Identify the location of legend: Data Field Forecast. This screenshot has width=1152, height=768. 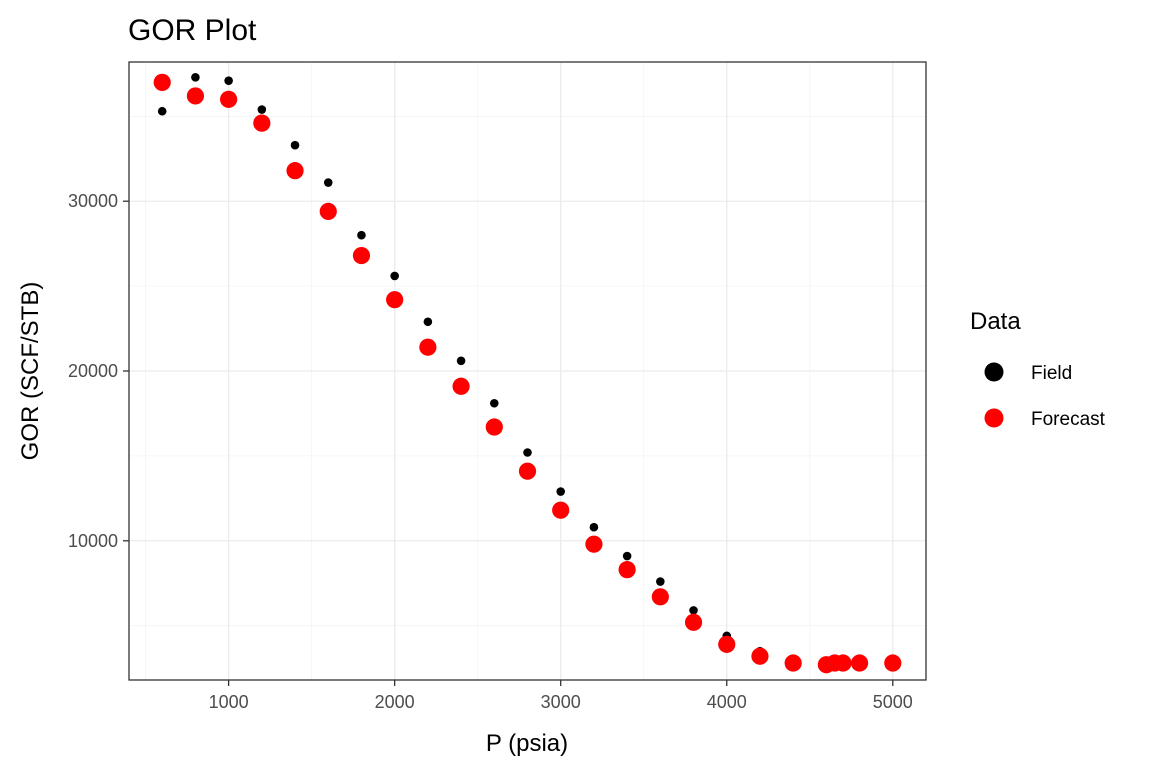
(1038, 369).